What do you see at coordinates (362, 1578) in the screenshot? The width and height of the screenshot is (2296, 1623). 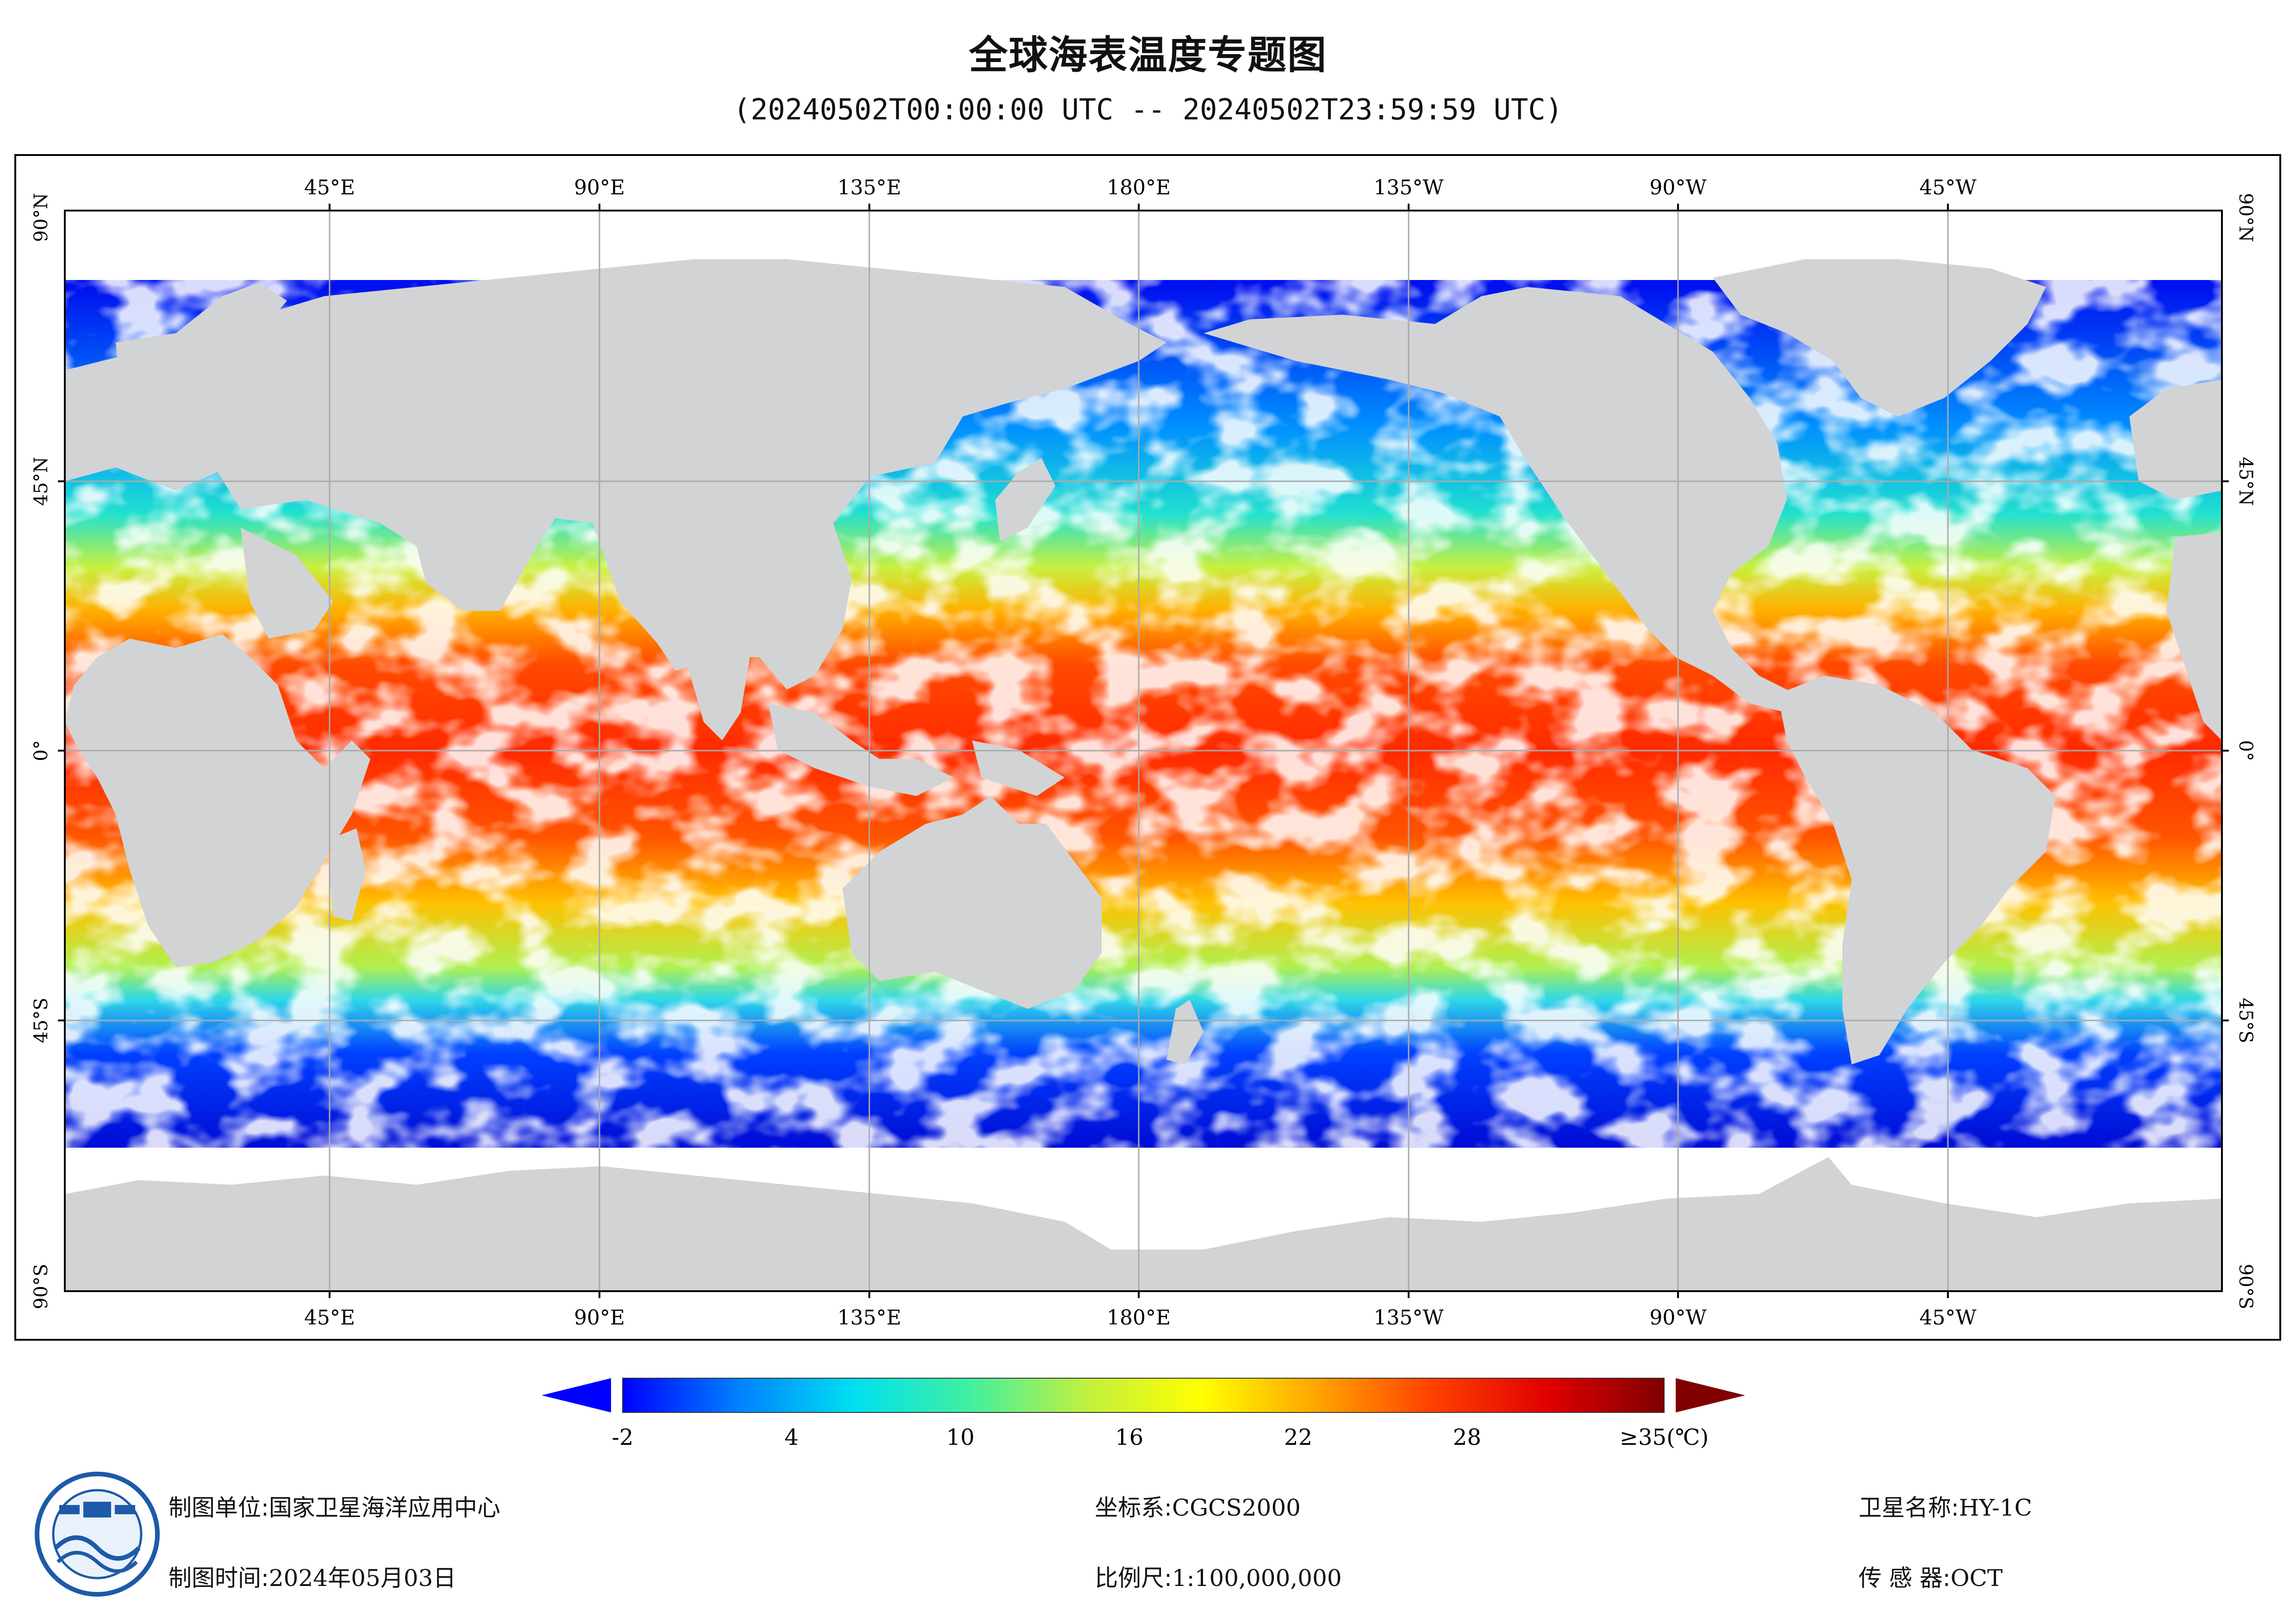 I see `date-value: 2024年05月03日` at bounding box center [362, 1578].